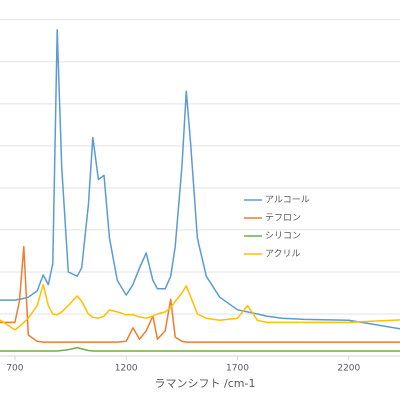 Image resolution: width=400 pixels, height=400 pixels. Describe the element at coordinates (126, 369) in the screenshot. I see `x-tick-label: 1200` at that location.